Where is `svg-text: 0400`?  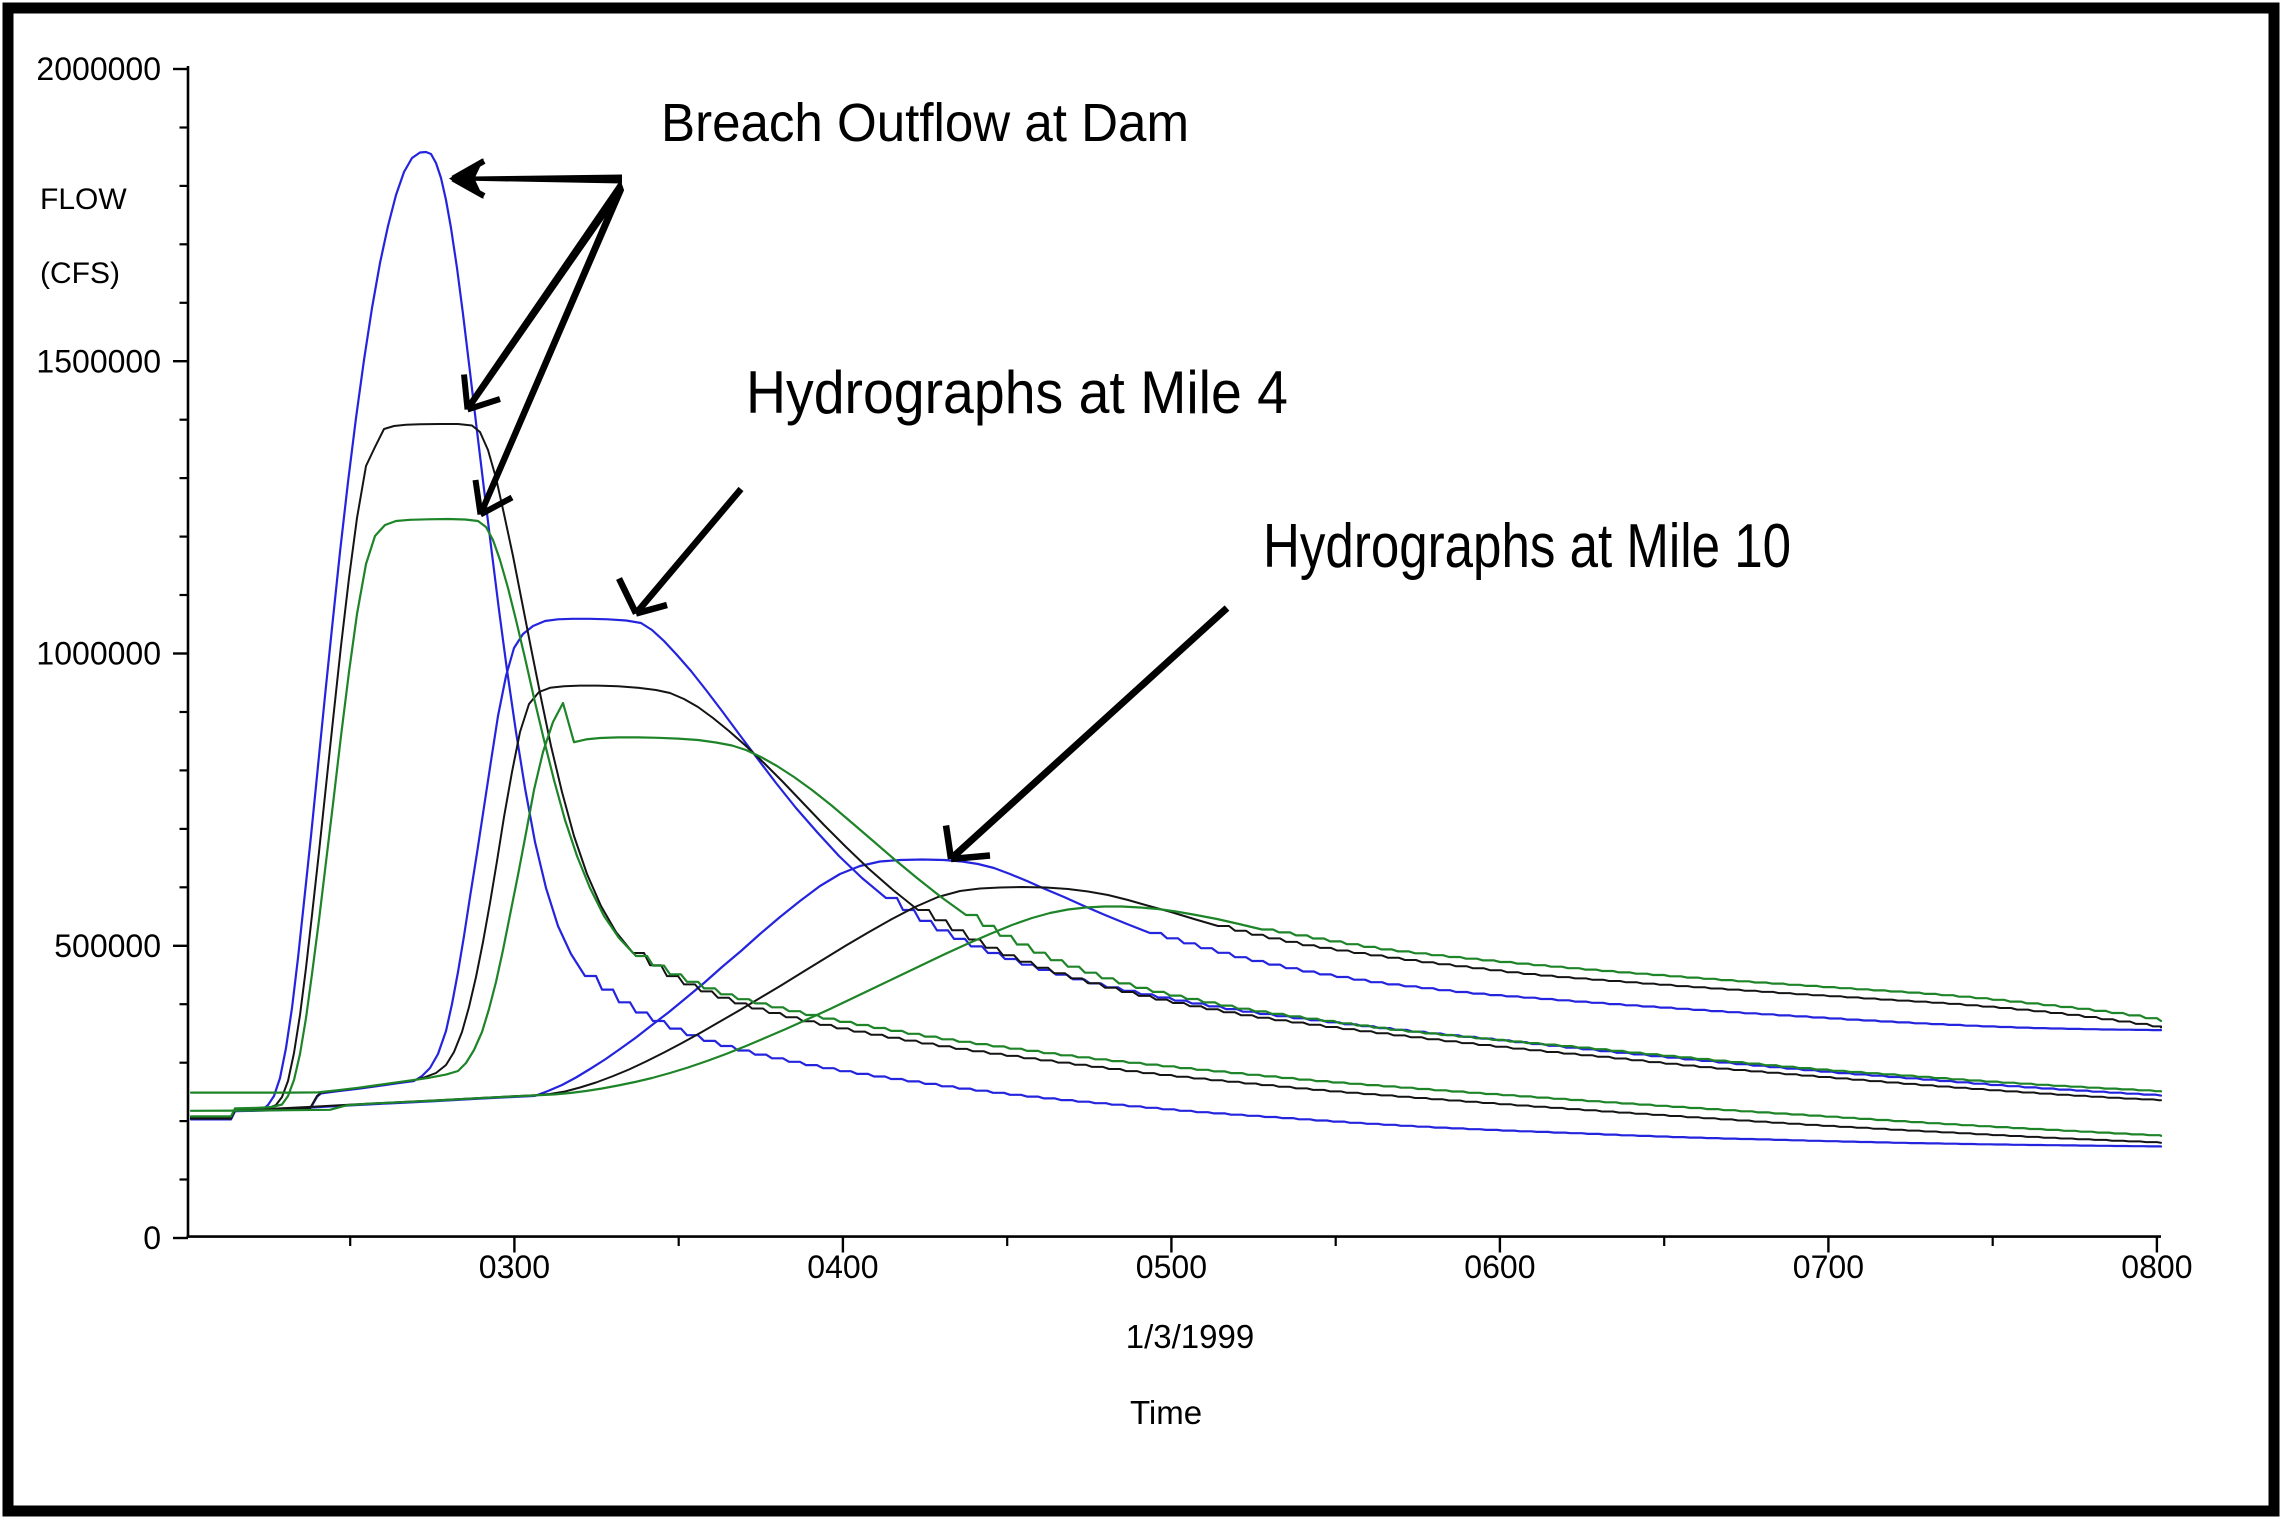
svg-text: 0400 is located at coordinates (842, 1267).